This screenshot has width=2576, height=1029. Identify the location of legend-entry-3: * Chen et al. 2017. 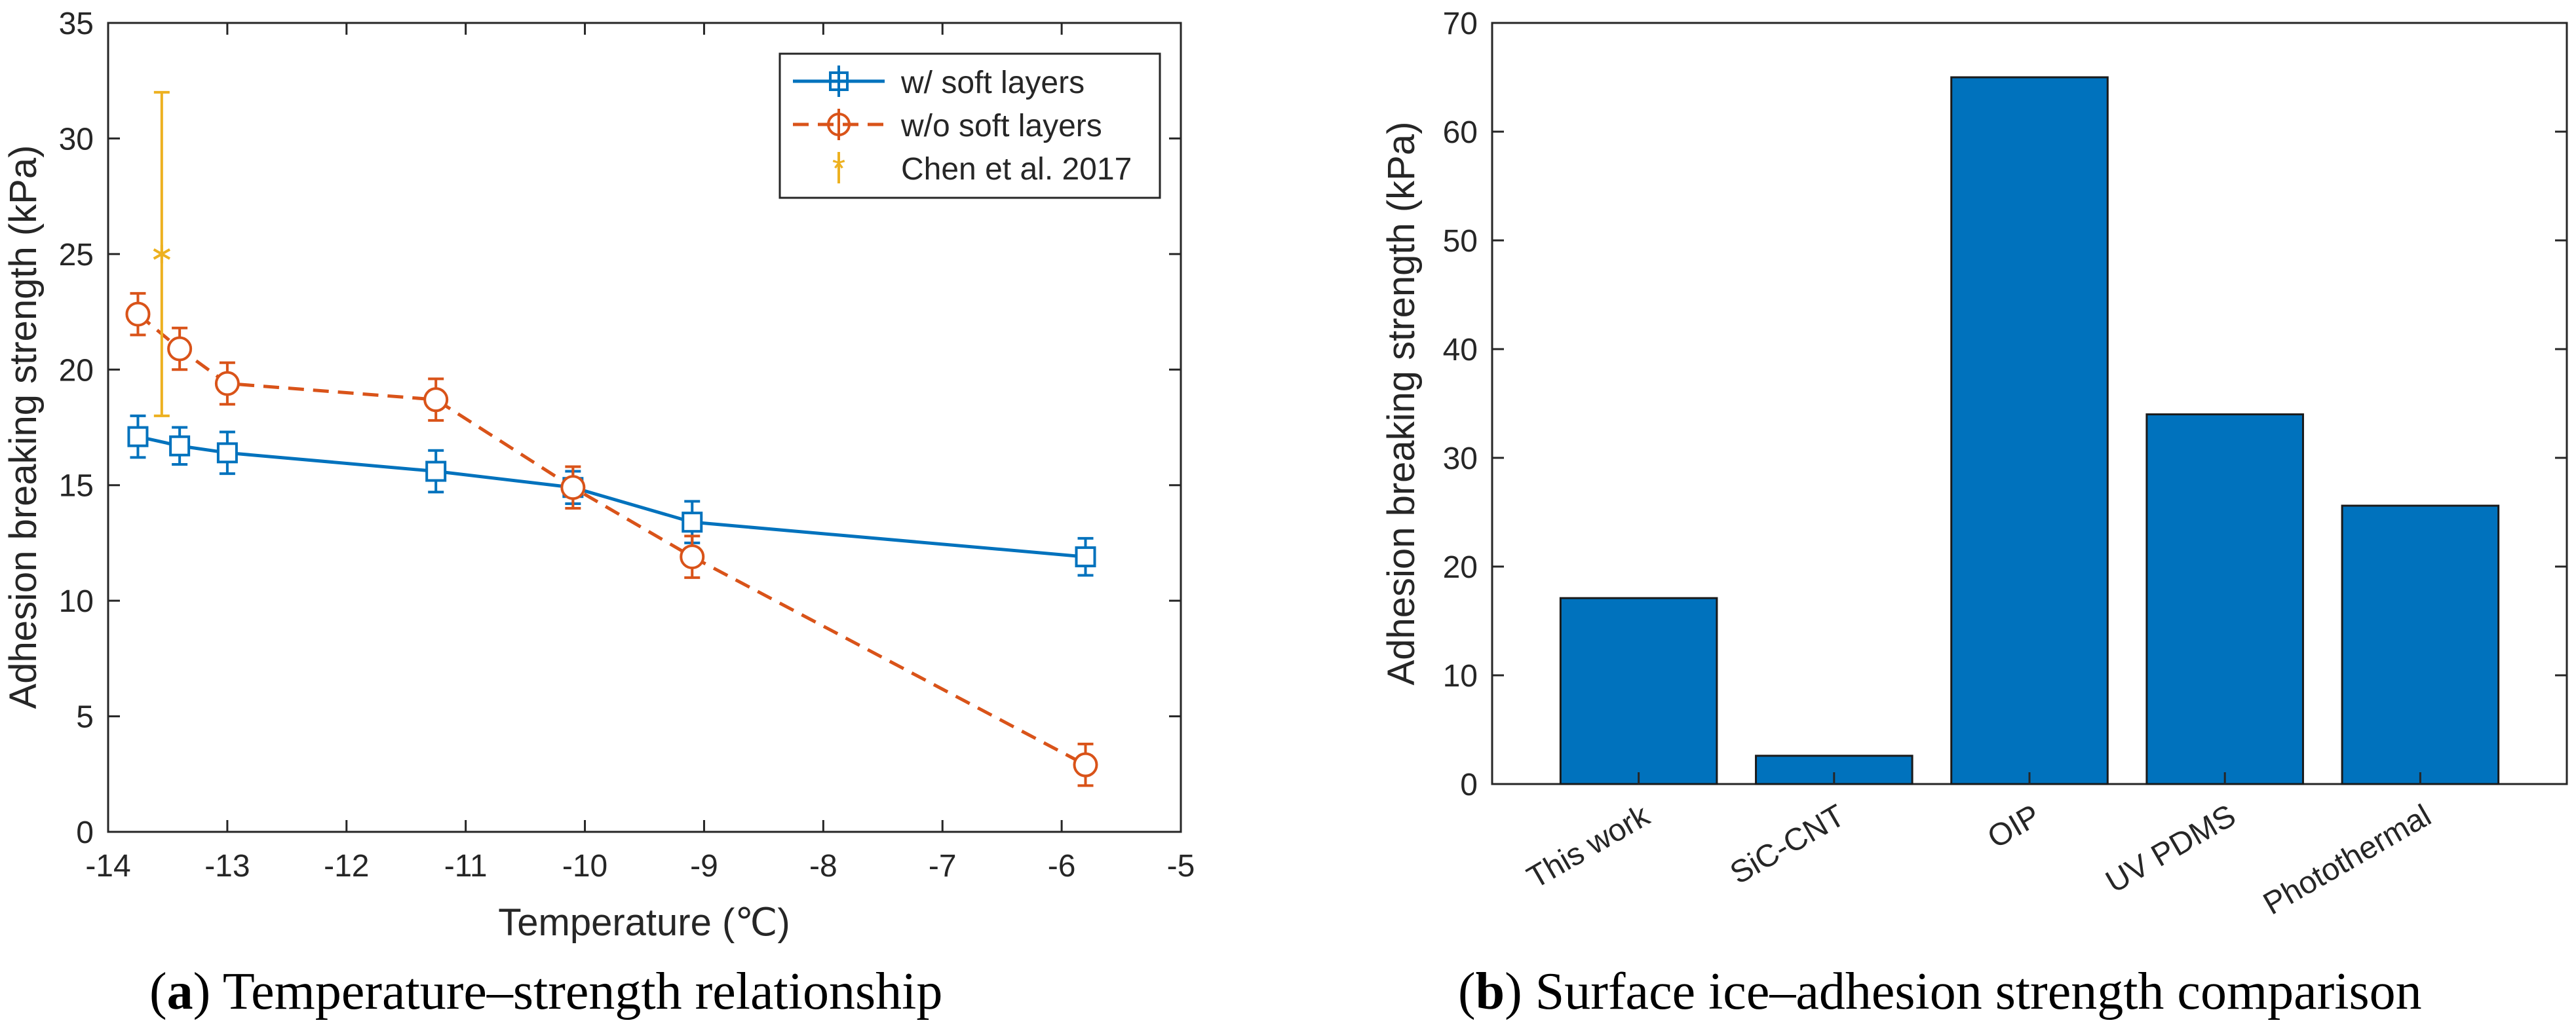
(982, 169).